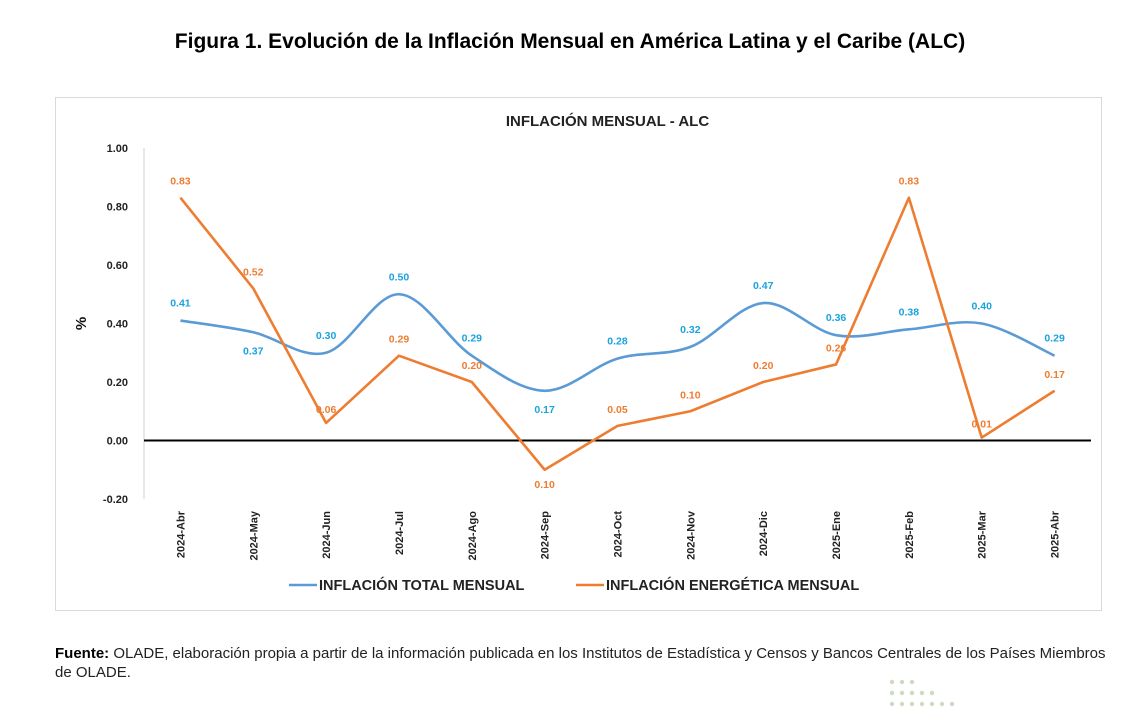  What do you see at coordinates (473, 536) in the screenshot?
I see `x-tick-label: 2024-Ago` at bounding box center [473, 536].